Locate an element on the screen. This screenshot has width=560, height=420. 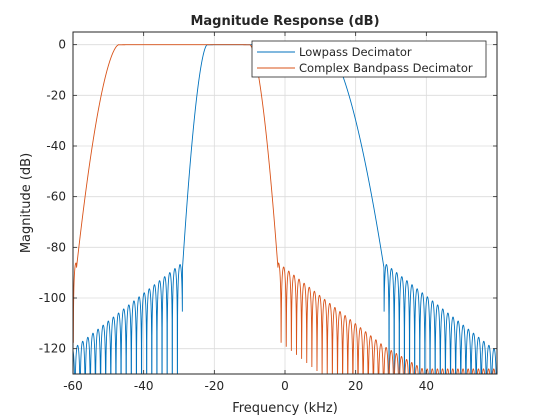
y-tick-label: -100 is located at coordinates (52, 298).